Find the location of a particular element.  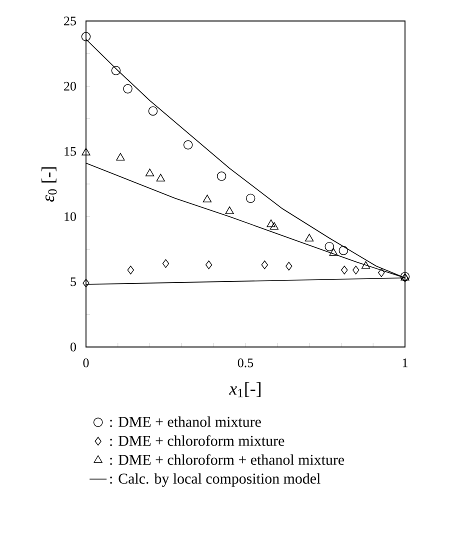

y-tick-label: 25 is located at coordinates (70, 21).